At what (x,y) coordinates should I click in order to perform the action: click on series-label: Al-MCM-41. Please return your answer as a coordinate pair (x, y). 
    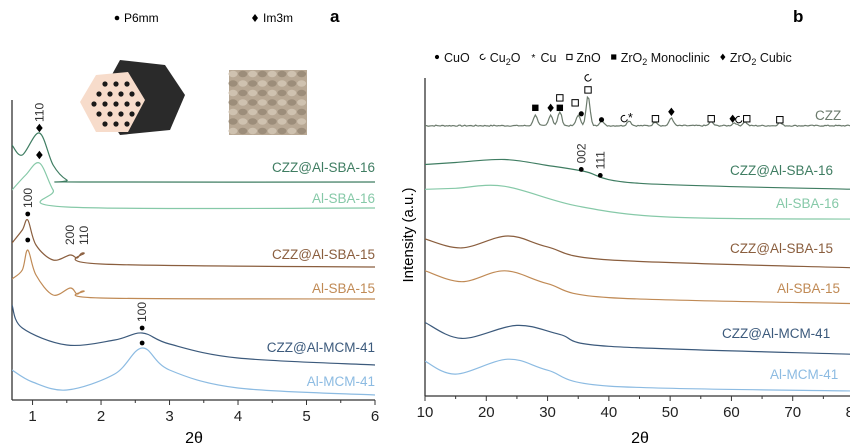
    Looking at the image, I should click on (804, 374).